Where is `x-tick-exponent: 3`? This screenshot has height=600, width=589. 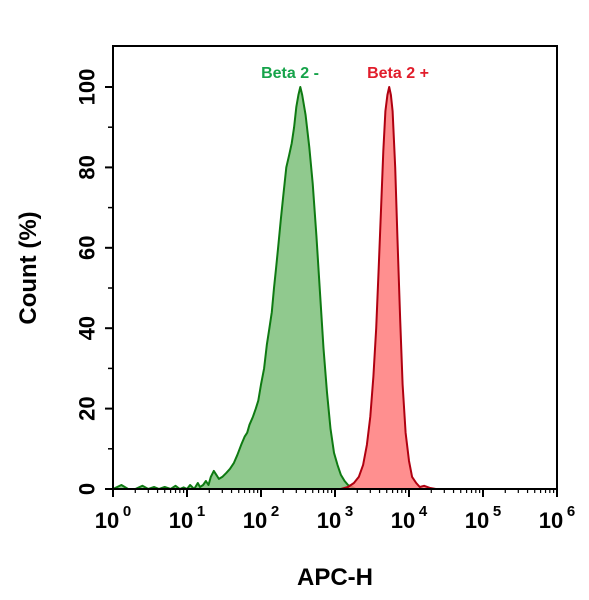 x-tick-exponent: 3 is located at coordinates (349, 511).